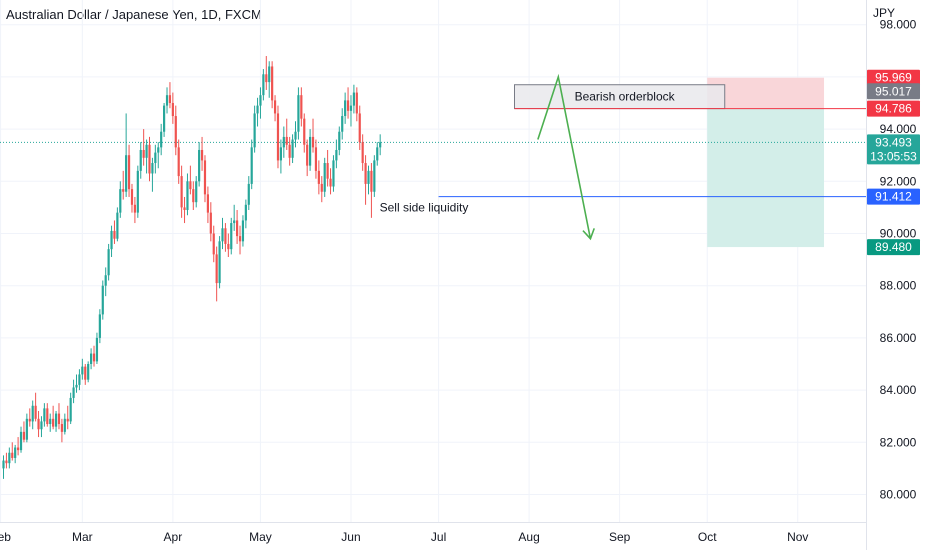 The image size is (932, 550). Describe the element at coordinates (350, 537) in the screenshot. I see `x-tick-label: Jun` at that location.